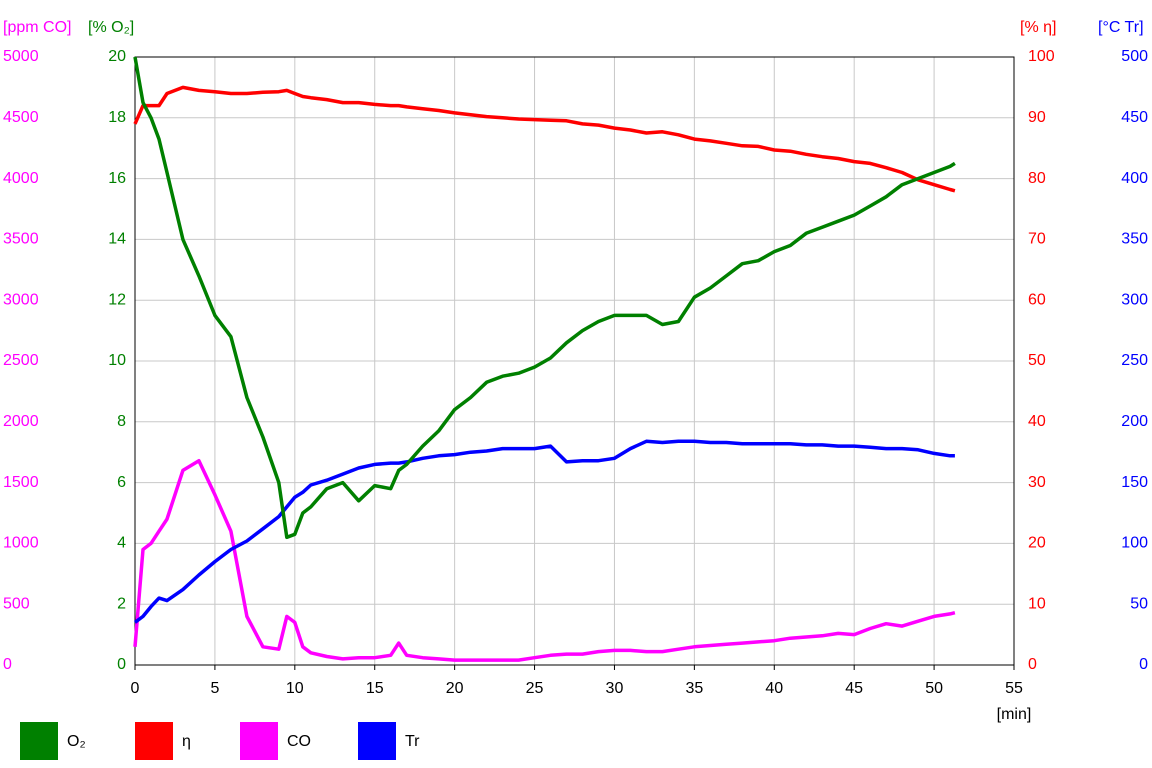  I want to click on x-tick-label: 0, so click(135, 688).